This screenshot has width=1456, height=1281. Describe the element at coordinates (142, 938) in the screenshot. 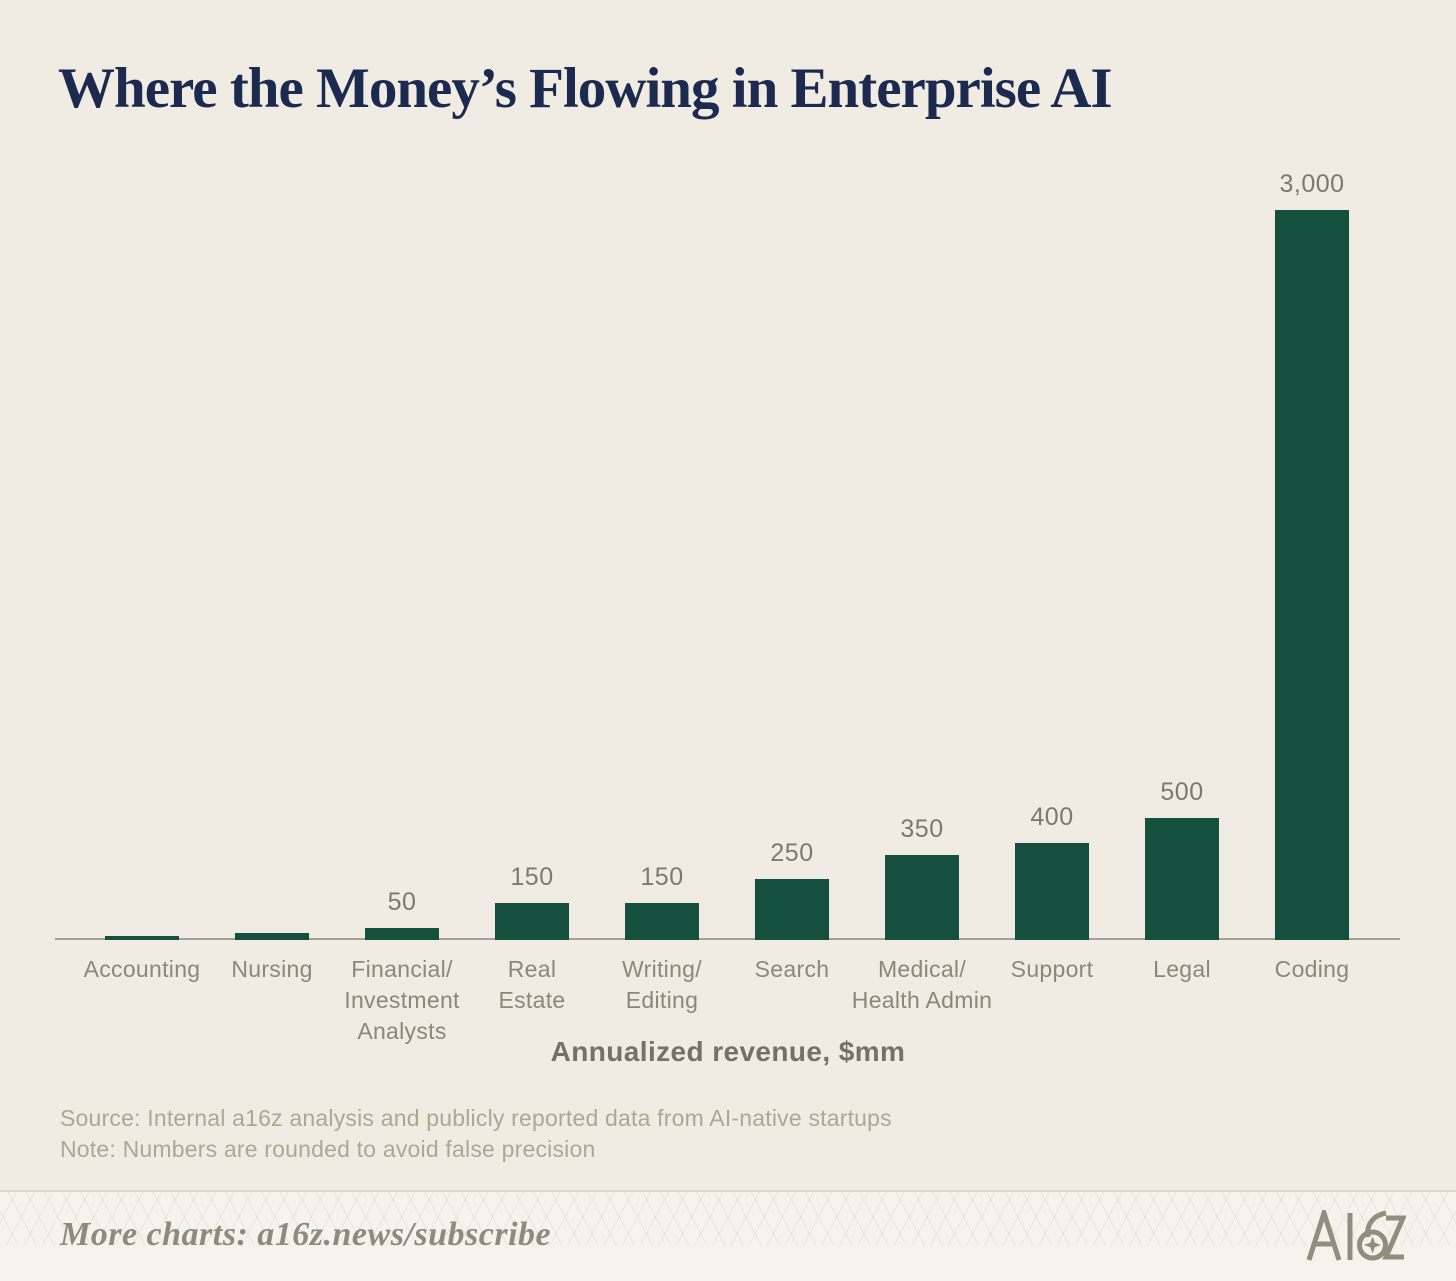

I see `bar-accounting` at that location.